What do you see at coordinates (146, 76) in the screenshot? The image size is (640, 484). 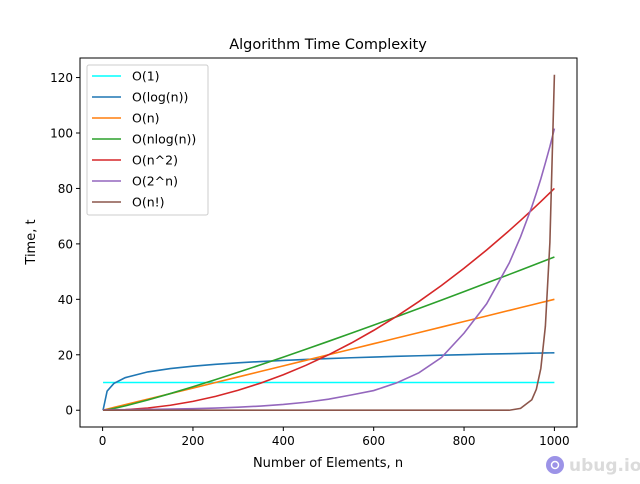 I see `legend-entry: O(1)` at bounding box center [146, 76].